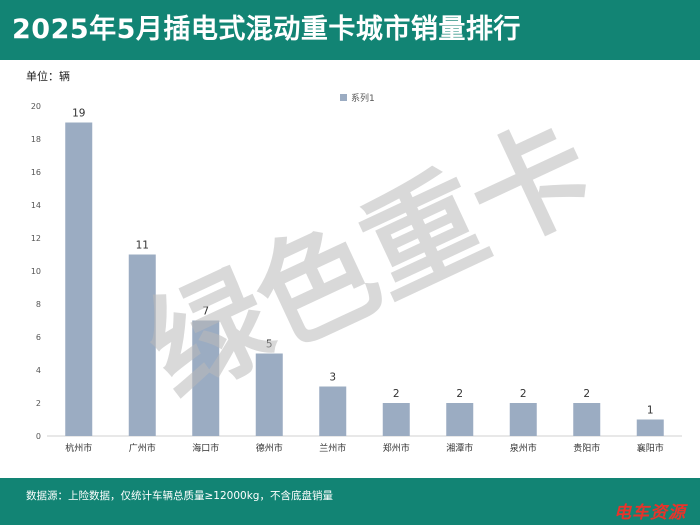  I want to click on x-tick-label: 贵阳市, so click(586, 448).